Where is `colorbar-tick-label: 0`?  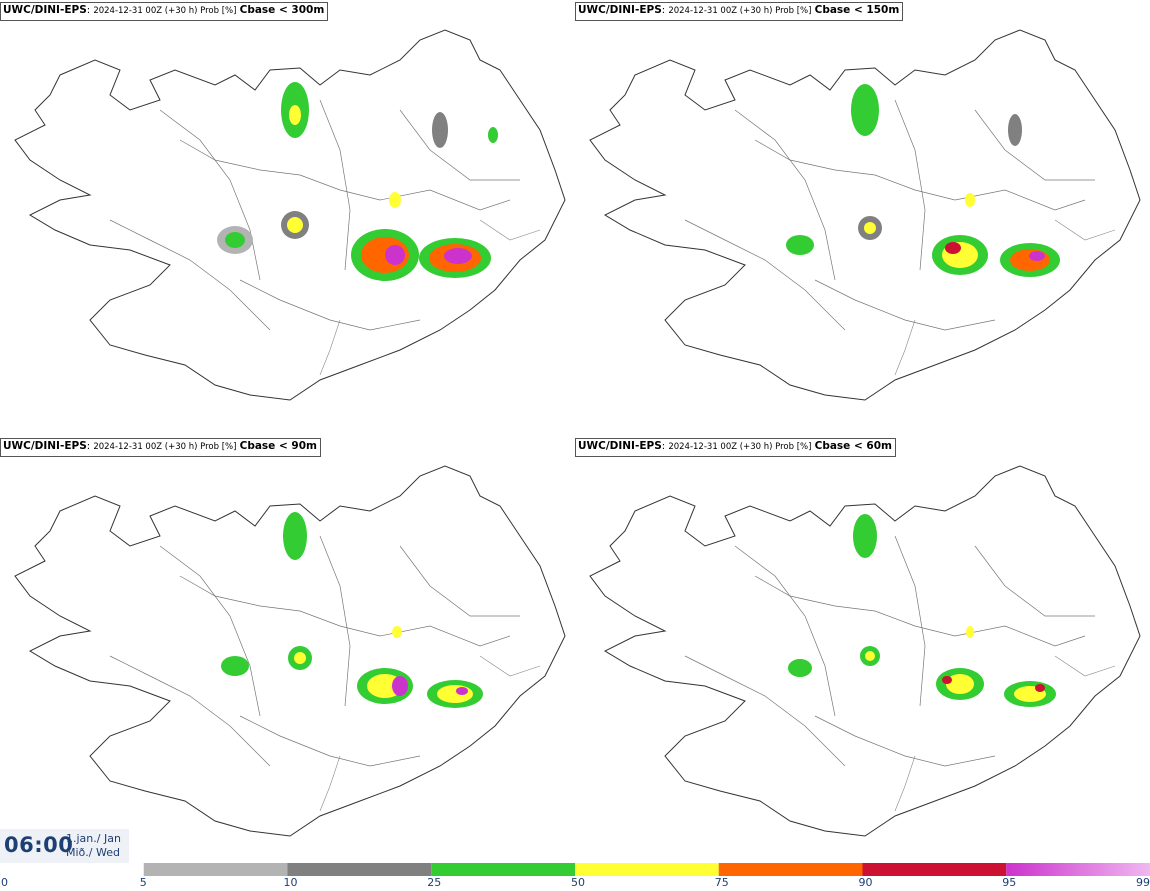
colorbar-tick-label: 0 is located at coordinates (4, 882).